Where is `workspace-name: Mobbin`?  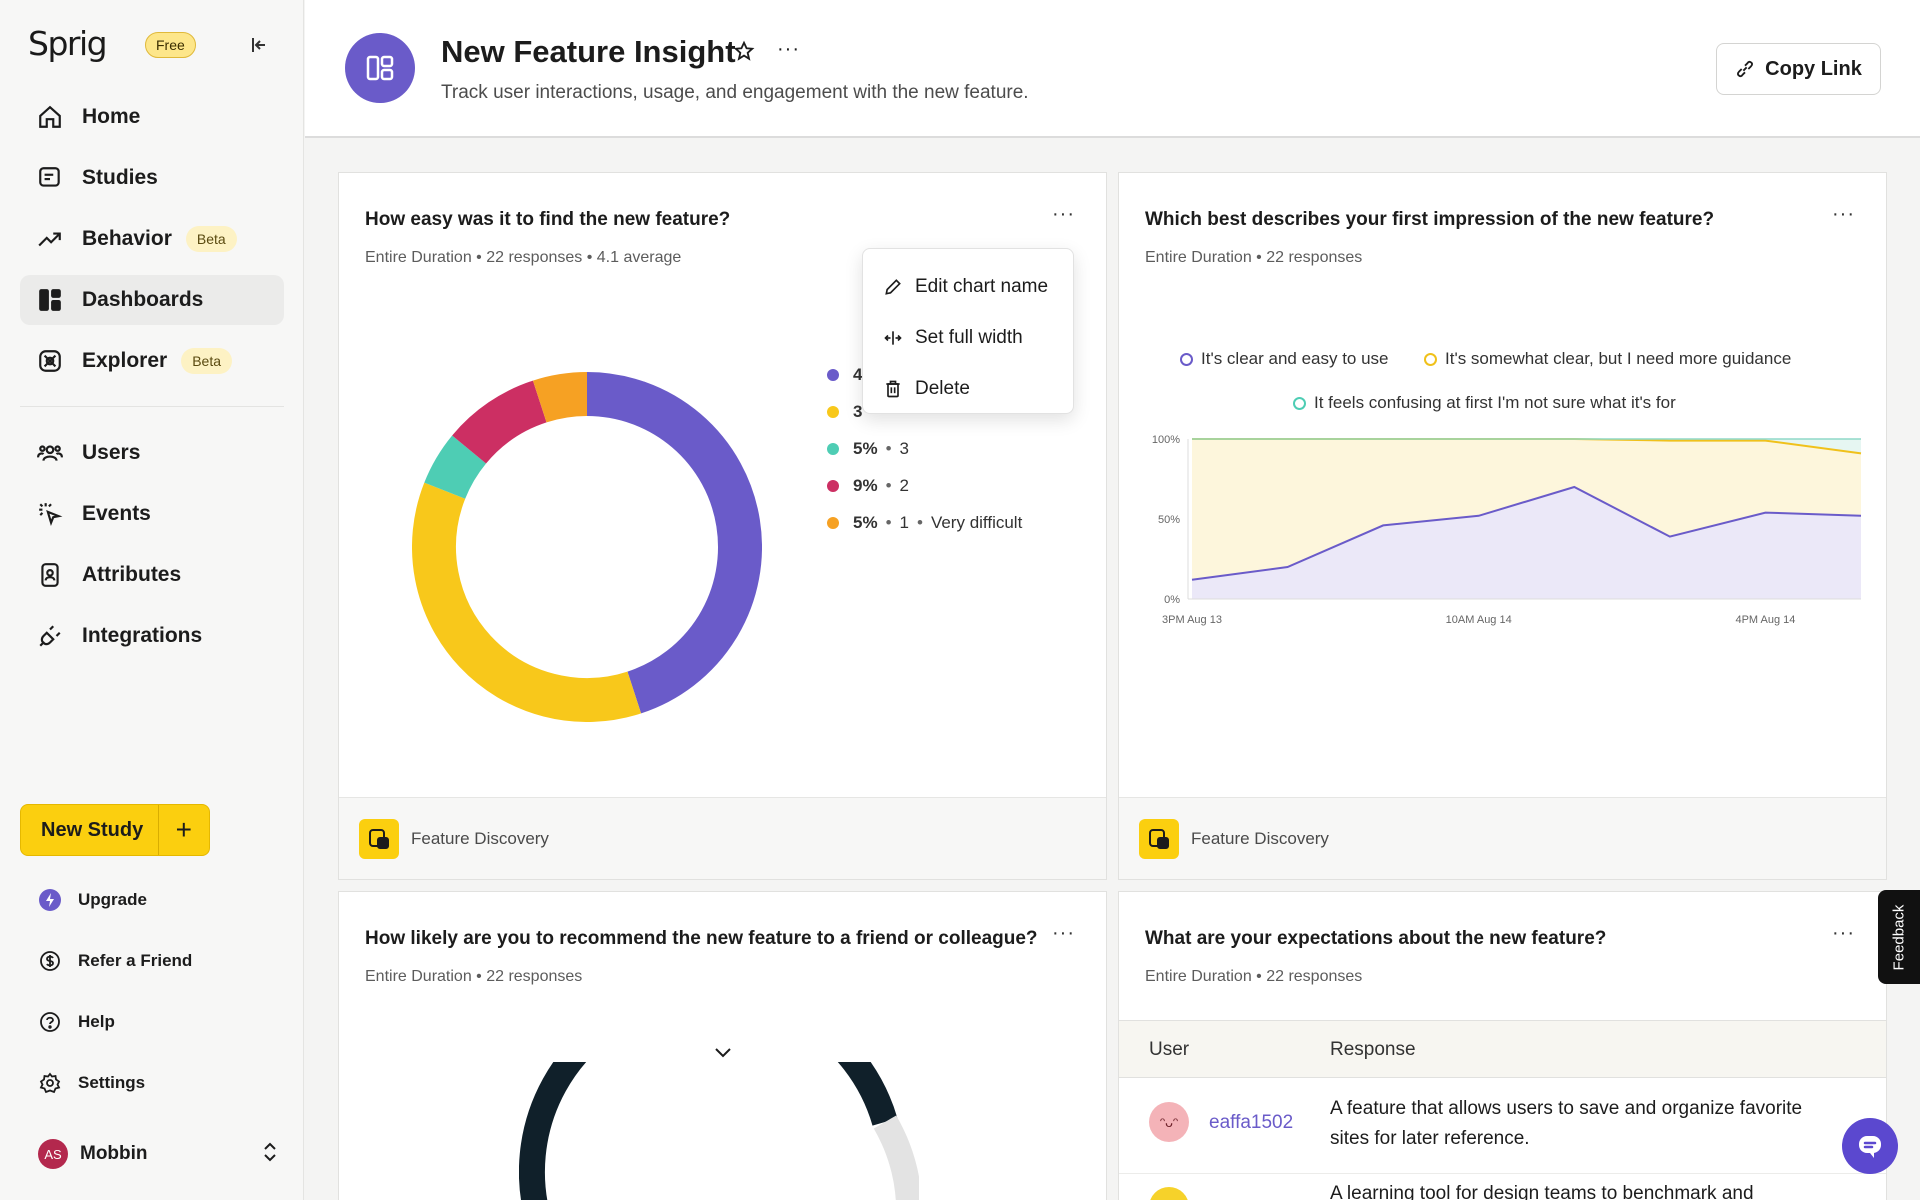
workspace-name: Mobbin is located at coordinates (114, 1153).